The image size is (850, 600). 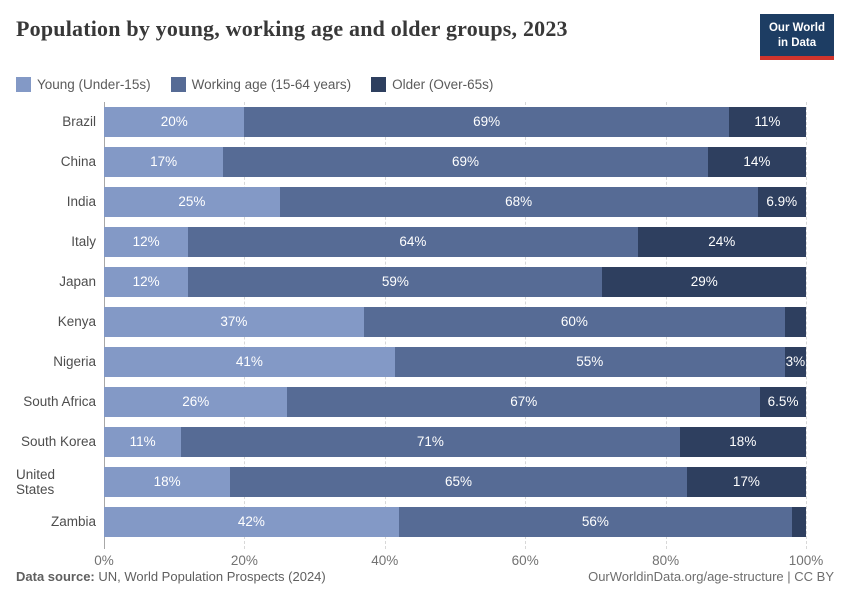 What do you see at coordinates (806, 560) in the screenshot?
I see `x-axis-tick-label: 100%` at bounding box center [806, 560].